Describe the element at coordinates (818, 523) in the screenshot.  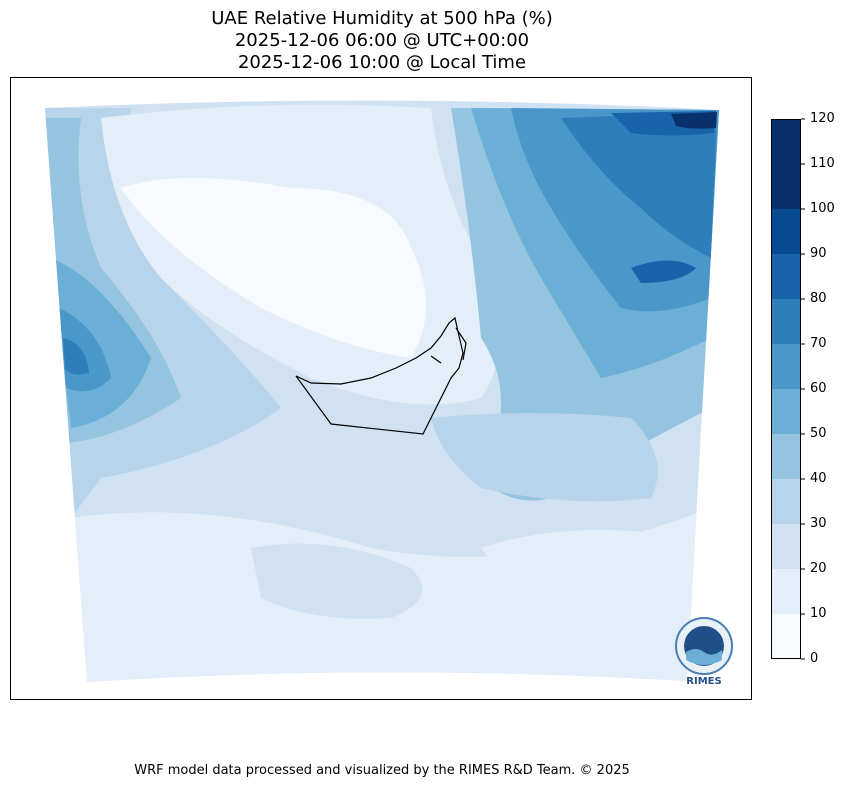
I see `colorbar-tick-label: 30` at that location.